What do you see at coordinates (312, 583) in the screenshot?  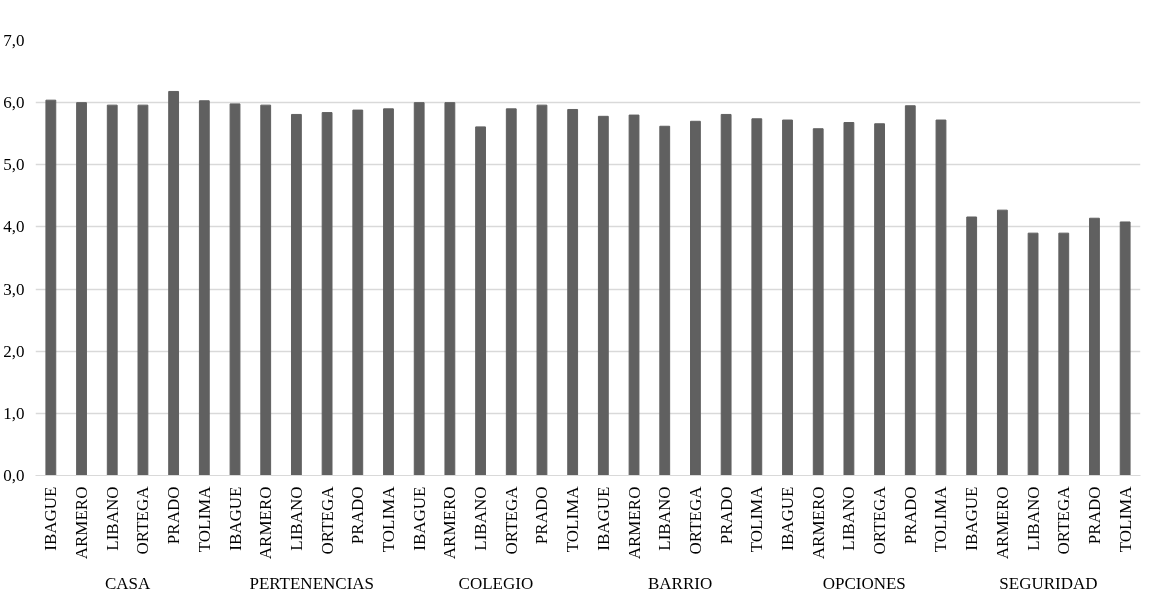 I see `text: PERTENENCIAS` at bounding box center [312, 583].